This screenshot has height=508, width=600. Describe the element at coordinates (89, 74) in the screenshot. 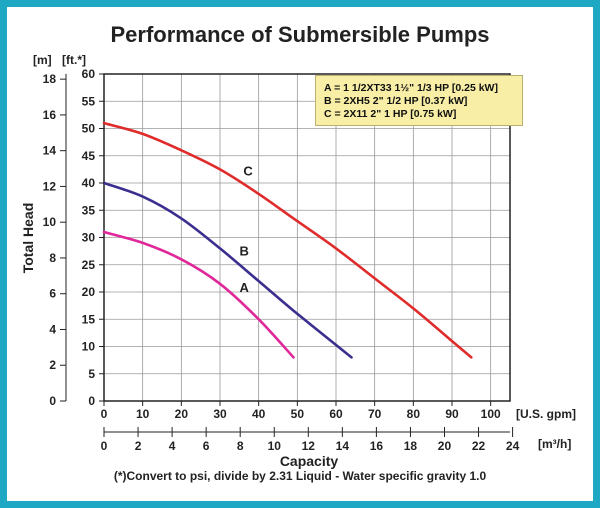

I see `y-tick-label-ft: 60` at that location.